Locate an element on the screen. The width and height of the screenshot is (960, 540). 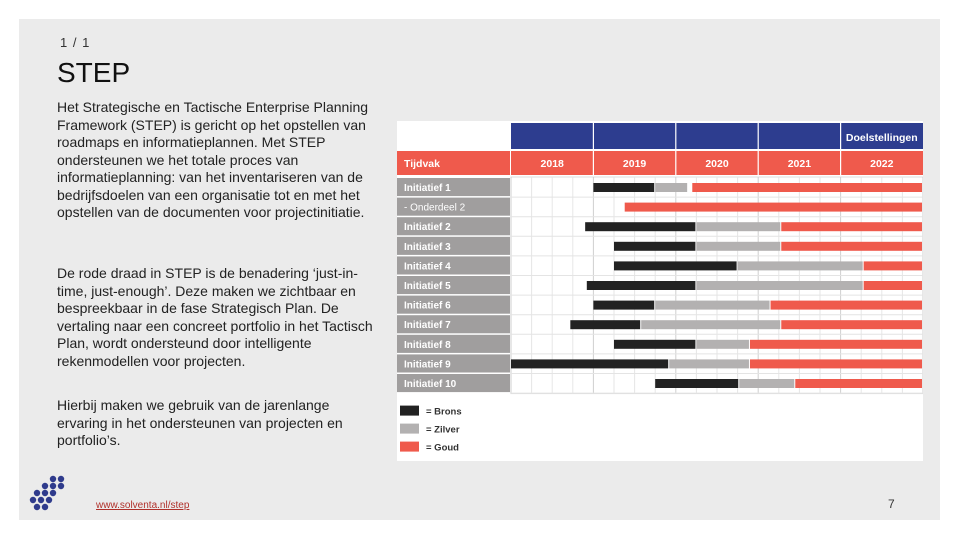
year-label: 2019 is located at coordinates (635, 164).